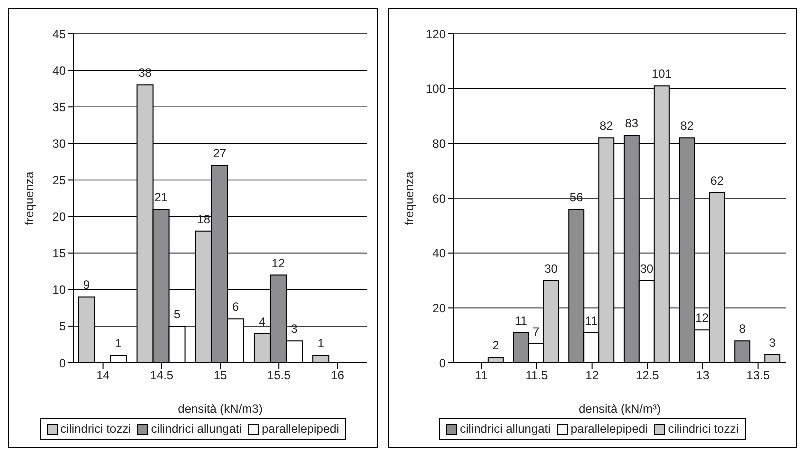 The width and height of the screenshot is (801, 457). I want to click on x-tick-label: 15, so click(221, 375).